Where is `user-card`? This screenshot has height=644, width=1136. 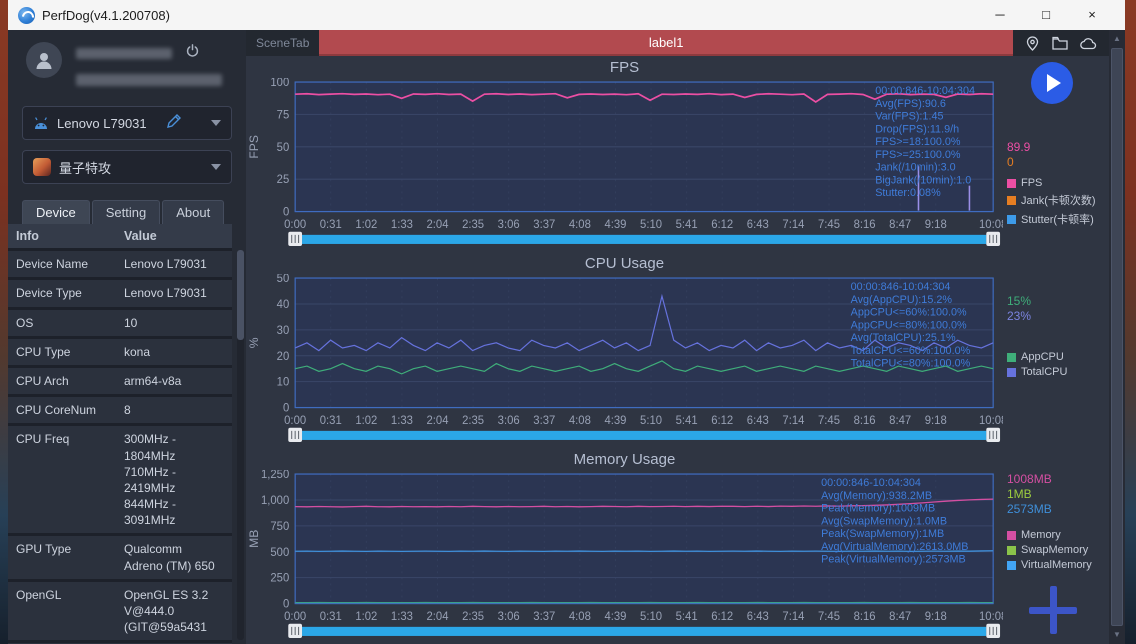
user-card is located at coordinates (127, 63).